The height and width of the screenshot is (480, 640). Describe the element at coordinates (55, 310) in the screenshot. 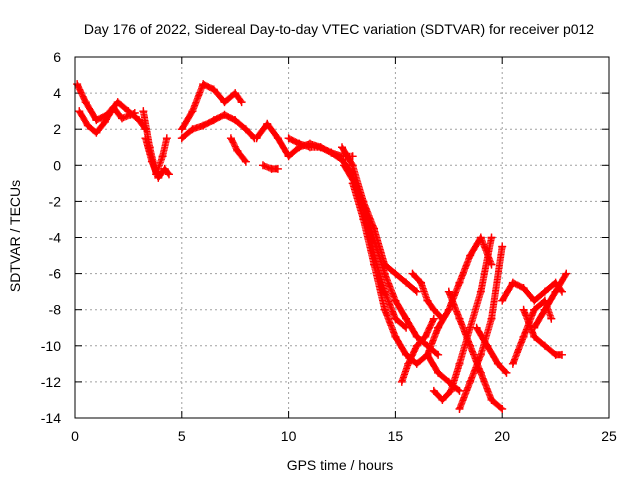

I see `y-tick-label: -8` at that location.